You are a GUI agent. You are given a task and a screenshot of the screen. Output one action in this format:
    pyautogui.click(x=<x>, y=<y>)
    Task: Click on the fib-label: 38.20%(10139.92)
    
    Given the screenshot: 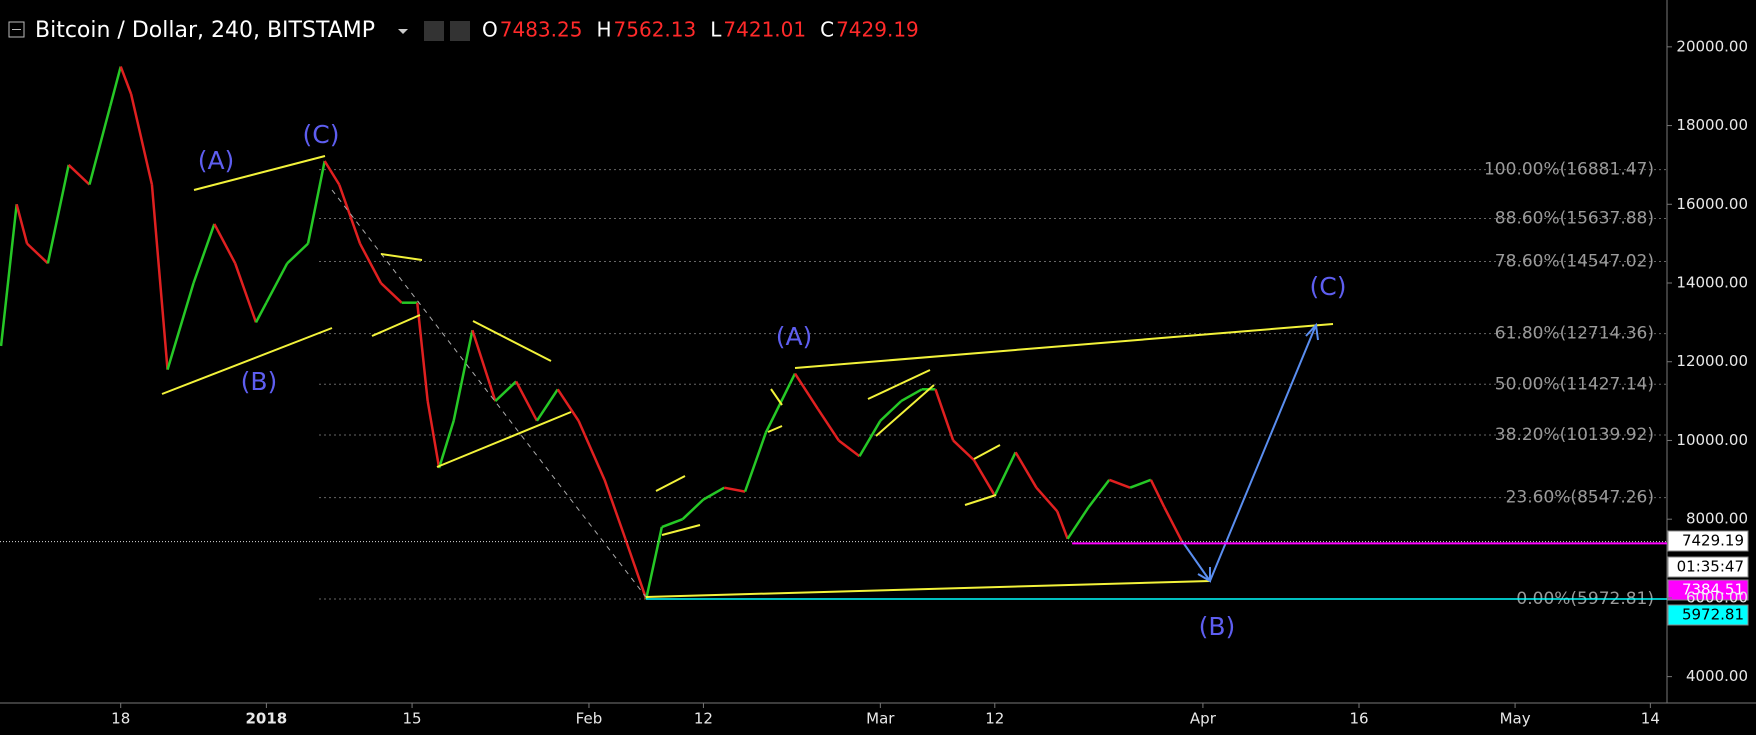 What is the action you would take?
    pyautogui.click(x=1574, y=435)
    